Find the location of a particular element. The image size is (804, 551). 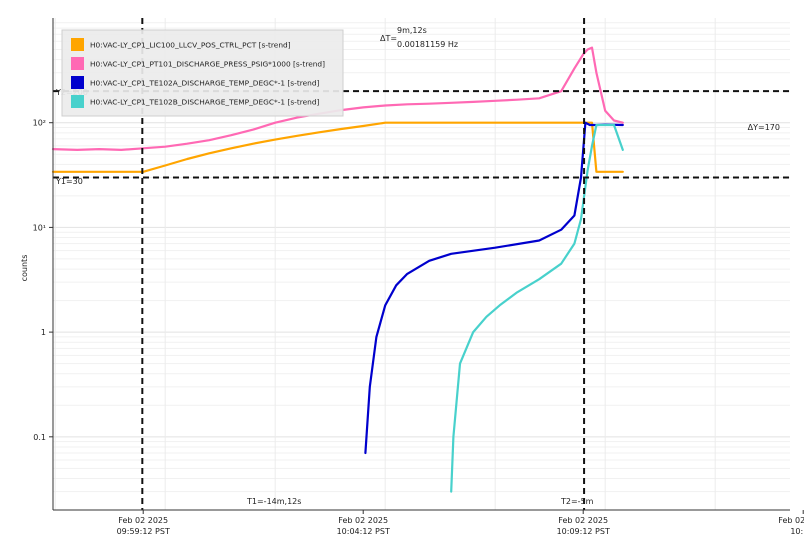

t1-marker-label: T1=-14m,12s is located at coordinates (273, 501).